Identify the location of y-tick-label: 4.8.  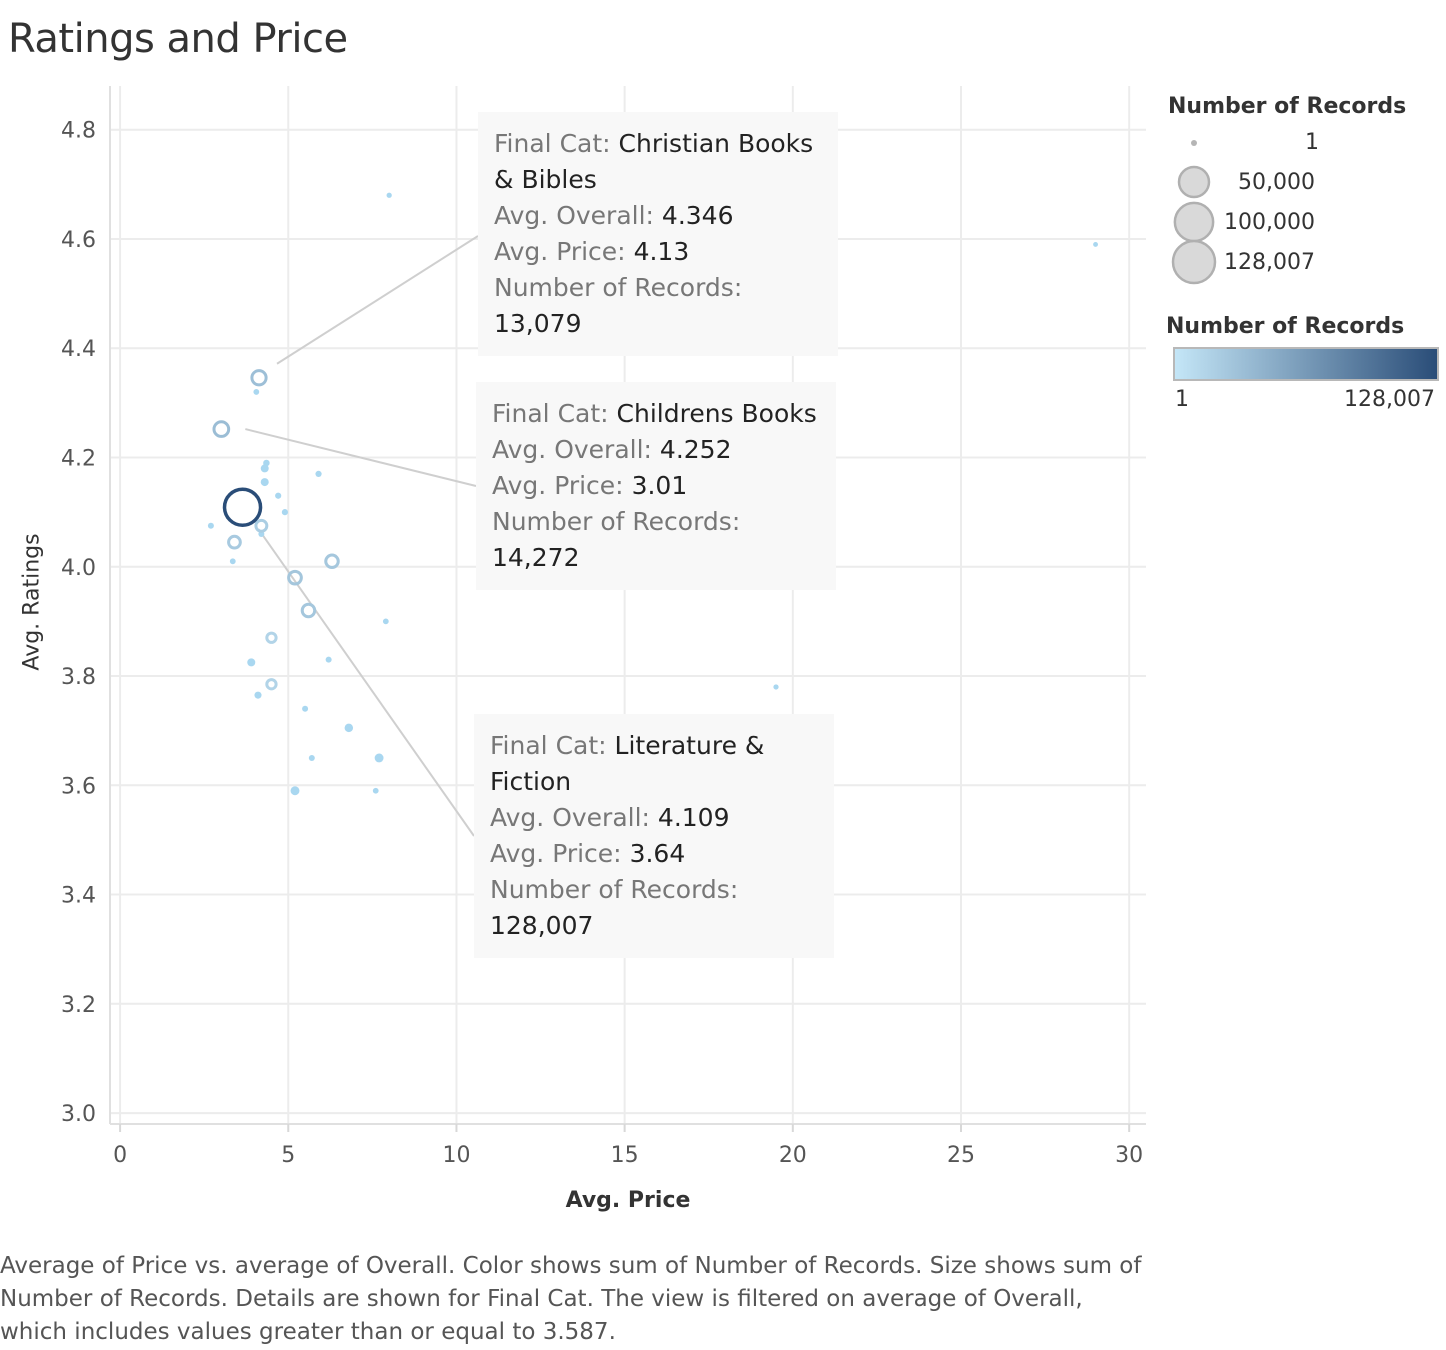
(78, 131).